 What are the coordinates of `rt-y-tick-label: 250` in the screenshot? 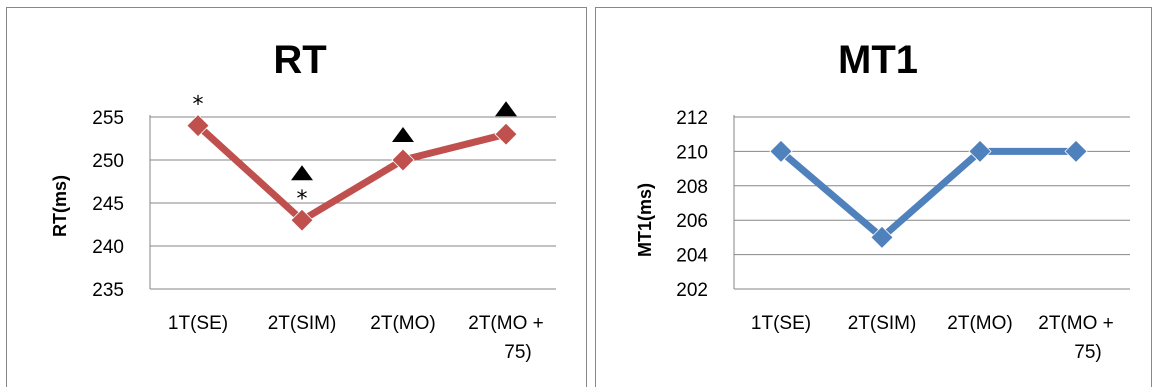 It's located at (108, 161).